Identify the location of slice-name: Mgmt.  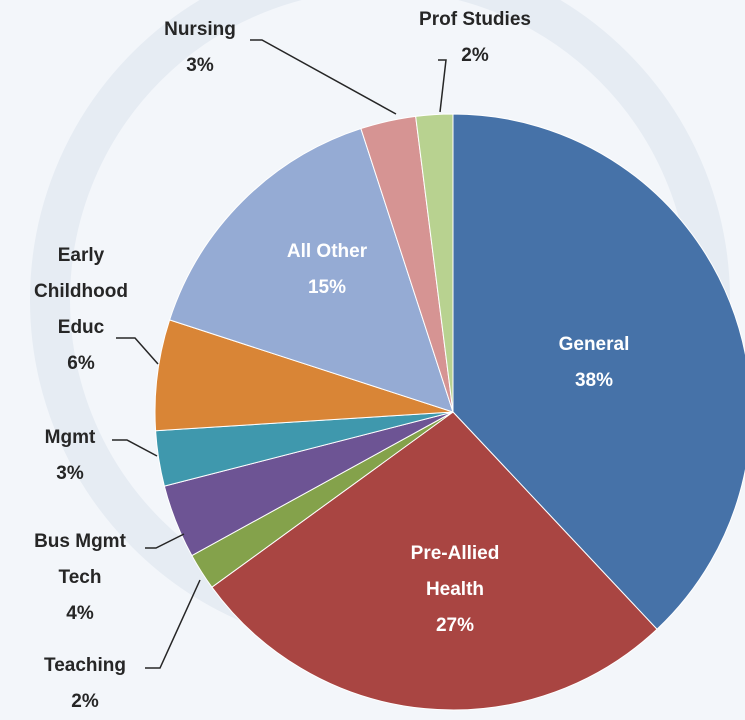
(70, 437).